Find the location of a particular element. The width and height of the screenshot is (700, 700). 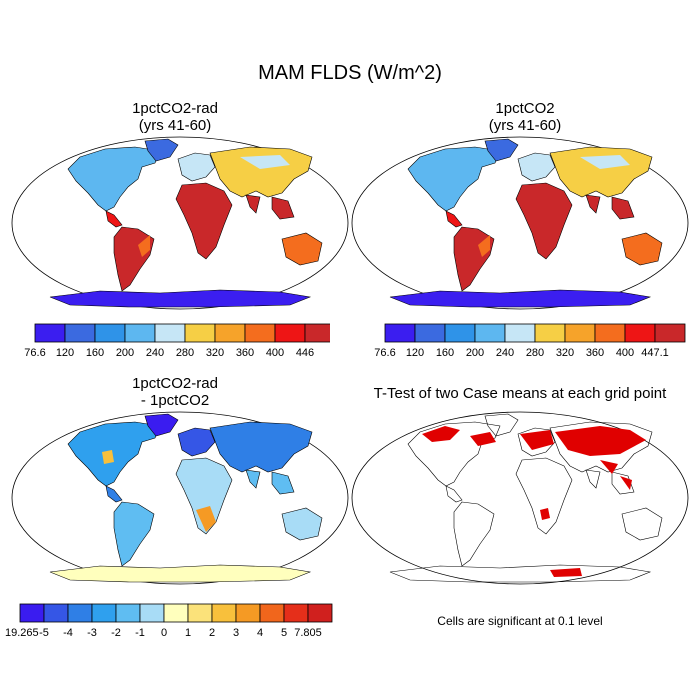

map-1pctco2-rad is located at coordinates (180, 223).